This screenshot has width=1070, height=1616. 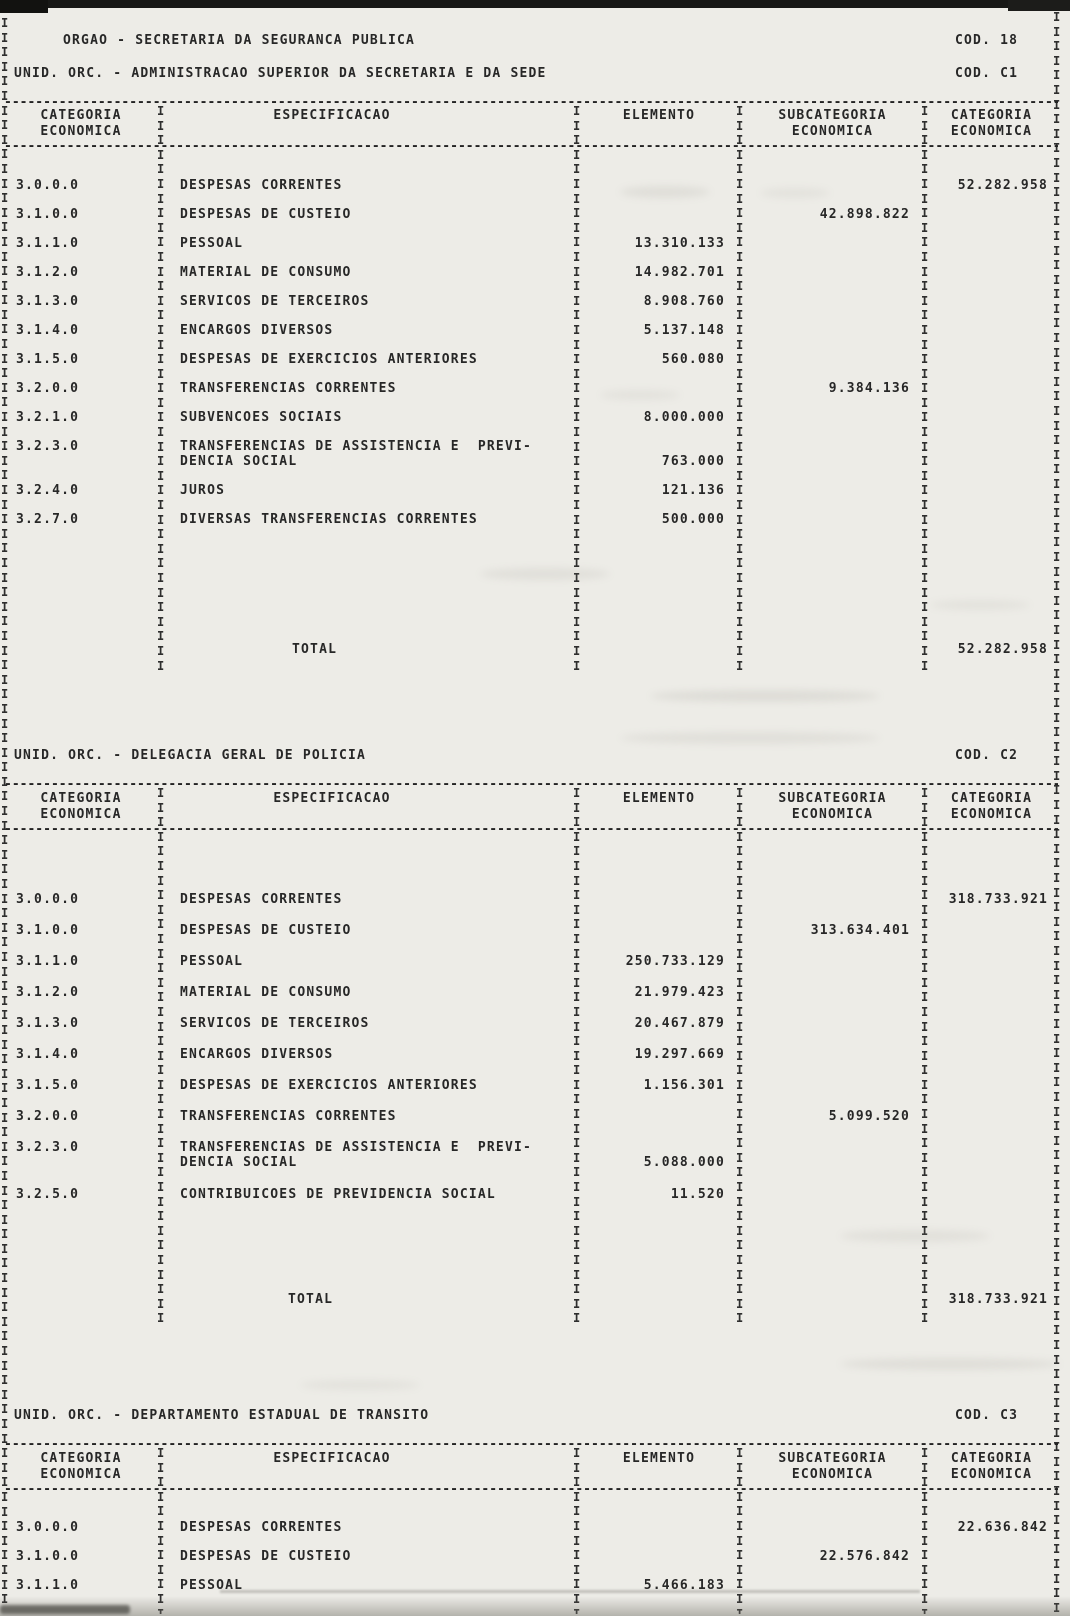 I want to click on col-header-subcategoria: SUBCATEGORIA, so click(x=832, y=798).